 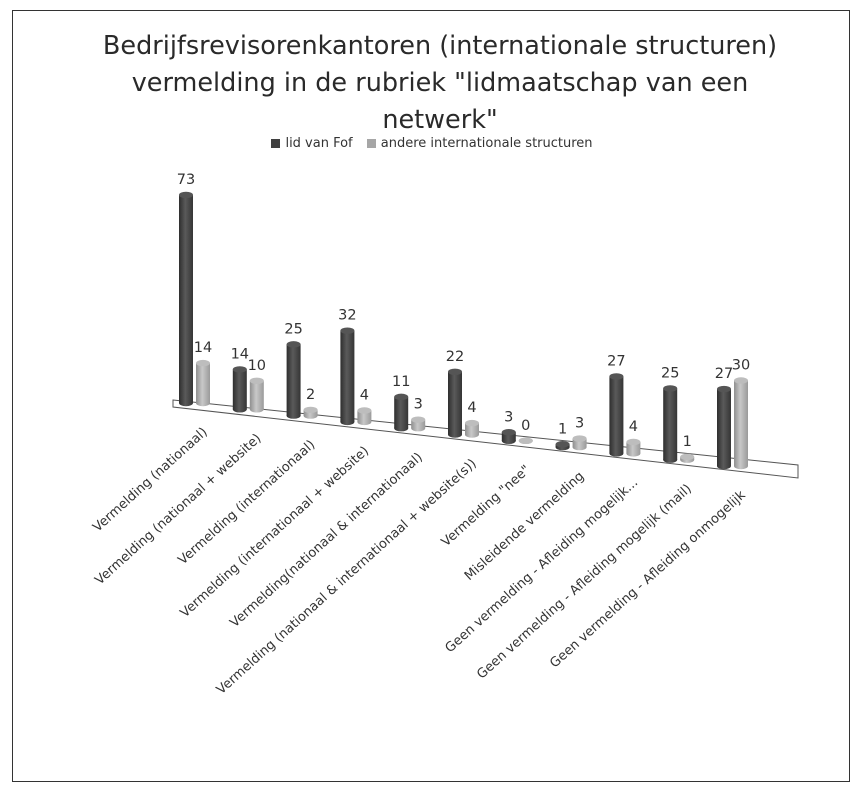 I want to click on data-label: 73, so click(x=186, y=180).